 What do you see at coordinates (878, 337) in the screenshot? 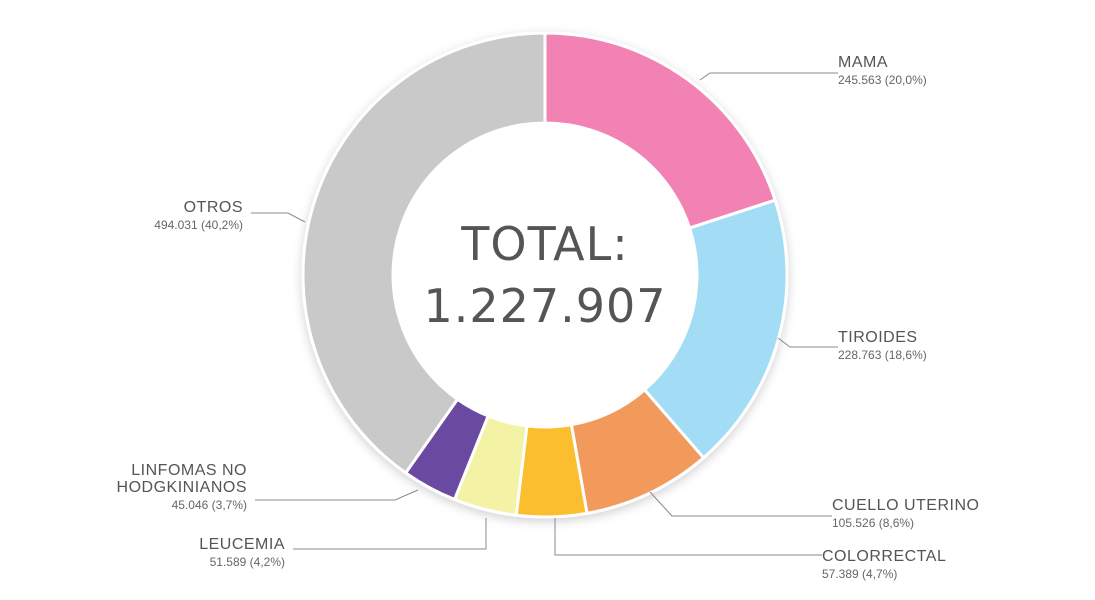
I see `slice-label-tiroides: TIROIDES` at bounding box center [878, 337].